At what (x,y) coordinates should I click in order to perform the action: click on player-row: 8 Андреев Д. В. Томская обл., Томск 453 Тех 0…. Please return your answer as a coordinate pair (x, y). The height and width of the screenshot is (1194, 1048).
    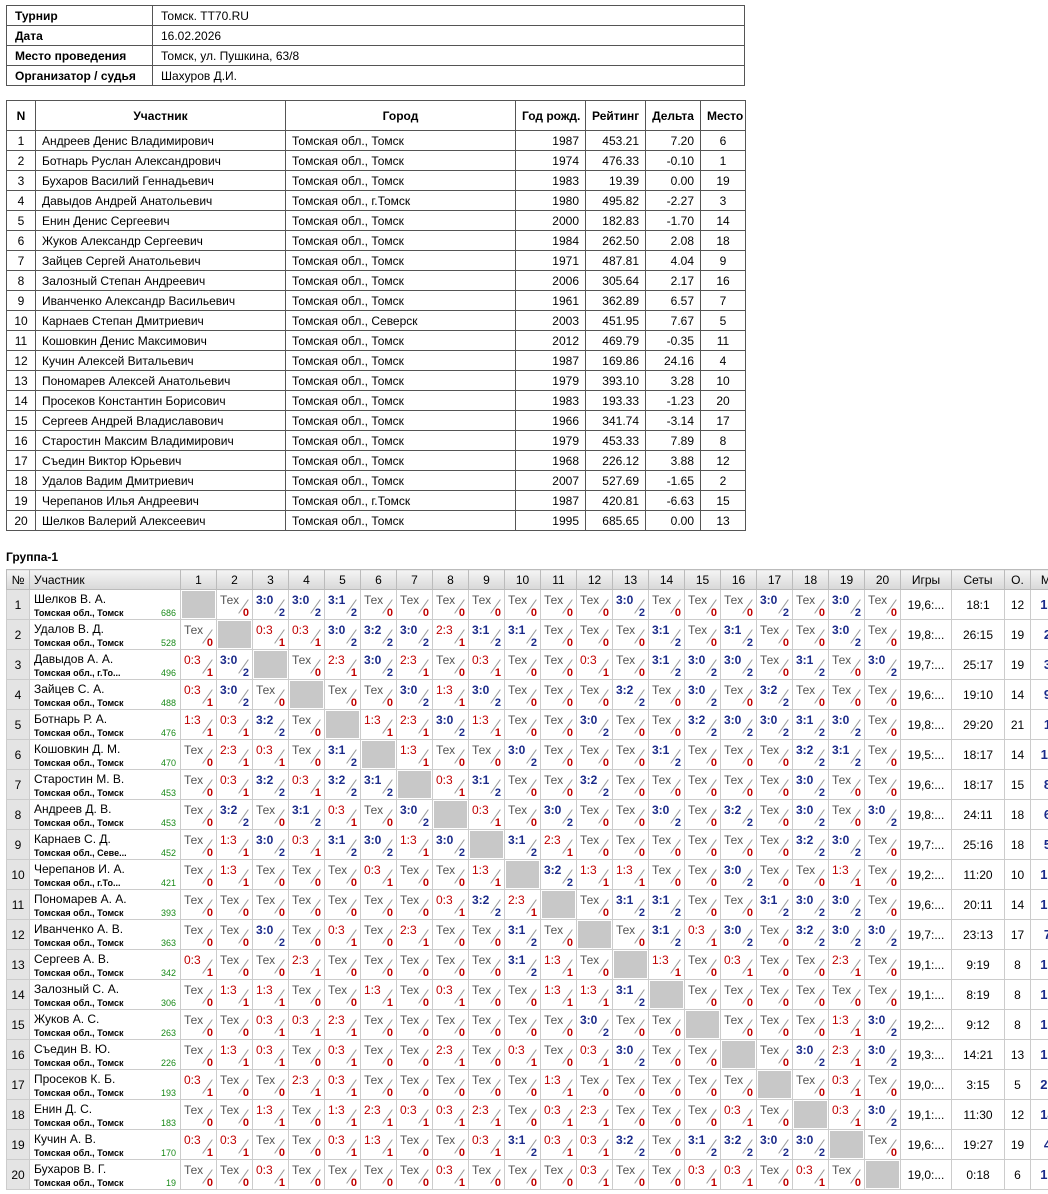
    Looking at the image, I should click on (527, 814).